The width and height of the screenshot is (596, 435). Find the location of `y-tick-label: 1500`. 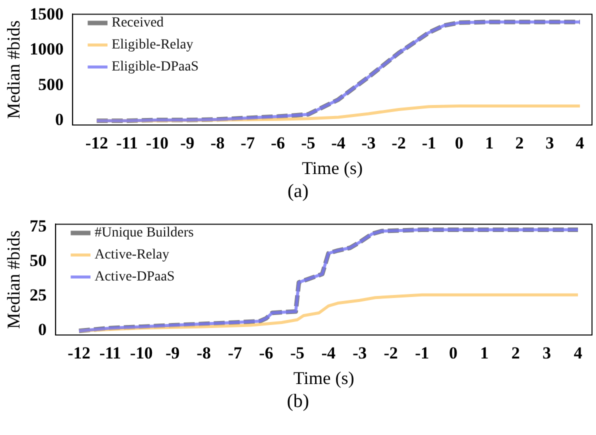

y-tick-label: 1500 is located at coordinates (47, 14).